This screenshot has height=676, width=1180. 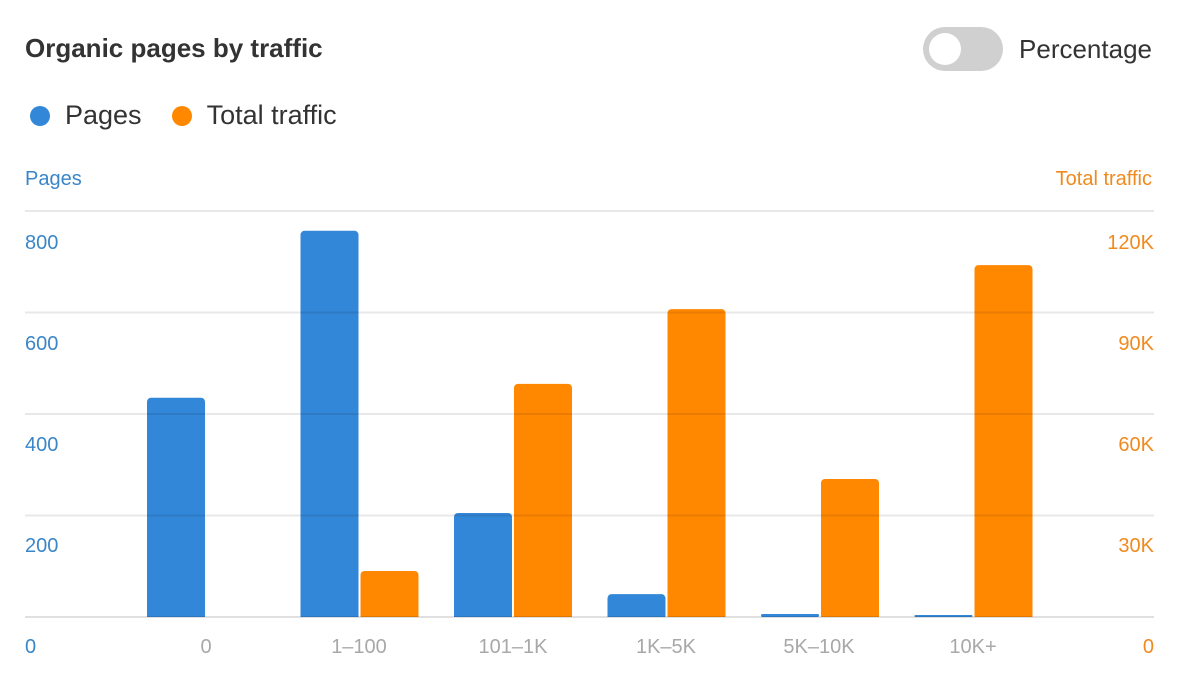 I want to click on right-tick: 30K, so click(x=1136, y=546).